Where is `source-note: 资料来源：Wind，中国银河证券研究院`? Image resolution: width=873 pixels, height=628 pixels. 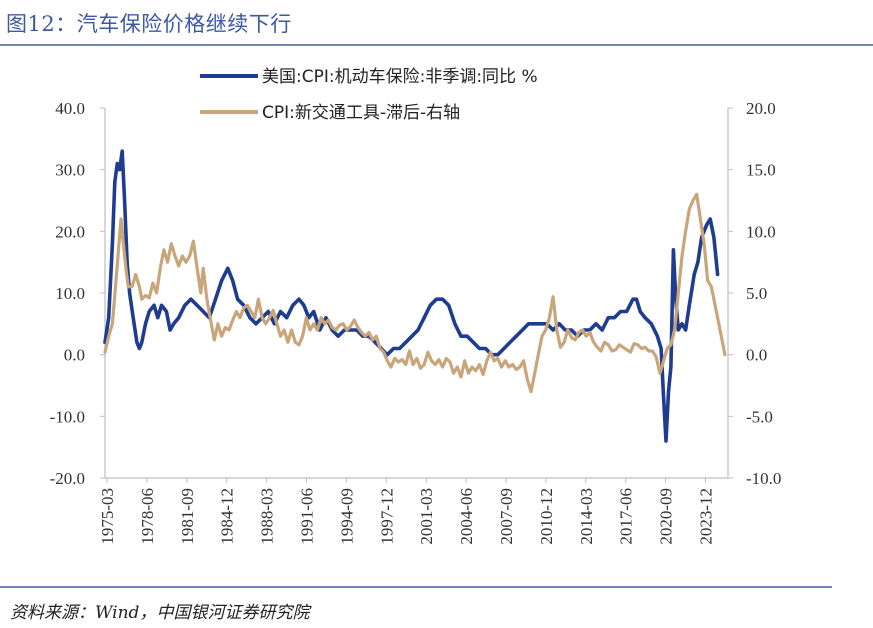 source-note: 资料来源：Wind，中国银河证券研究院 is located at coordinates (160, 613).